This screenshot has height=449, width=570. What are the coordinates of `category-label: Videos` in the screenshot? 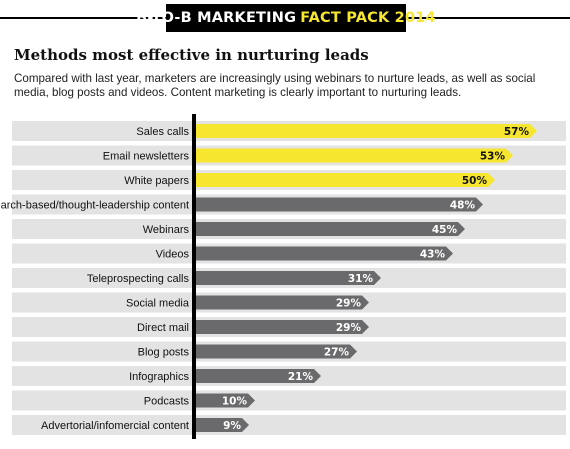 It's located at (173, 255).